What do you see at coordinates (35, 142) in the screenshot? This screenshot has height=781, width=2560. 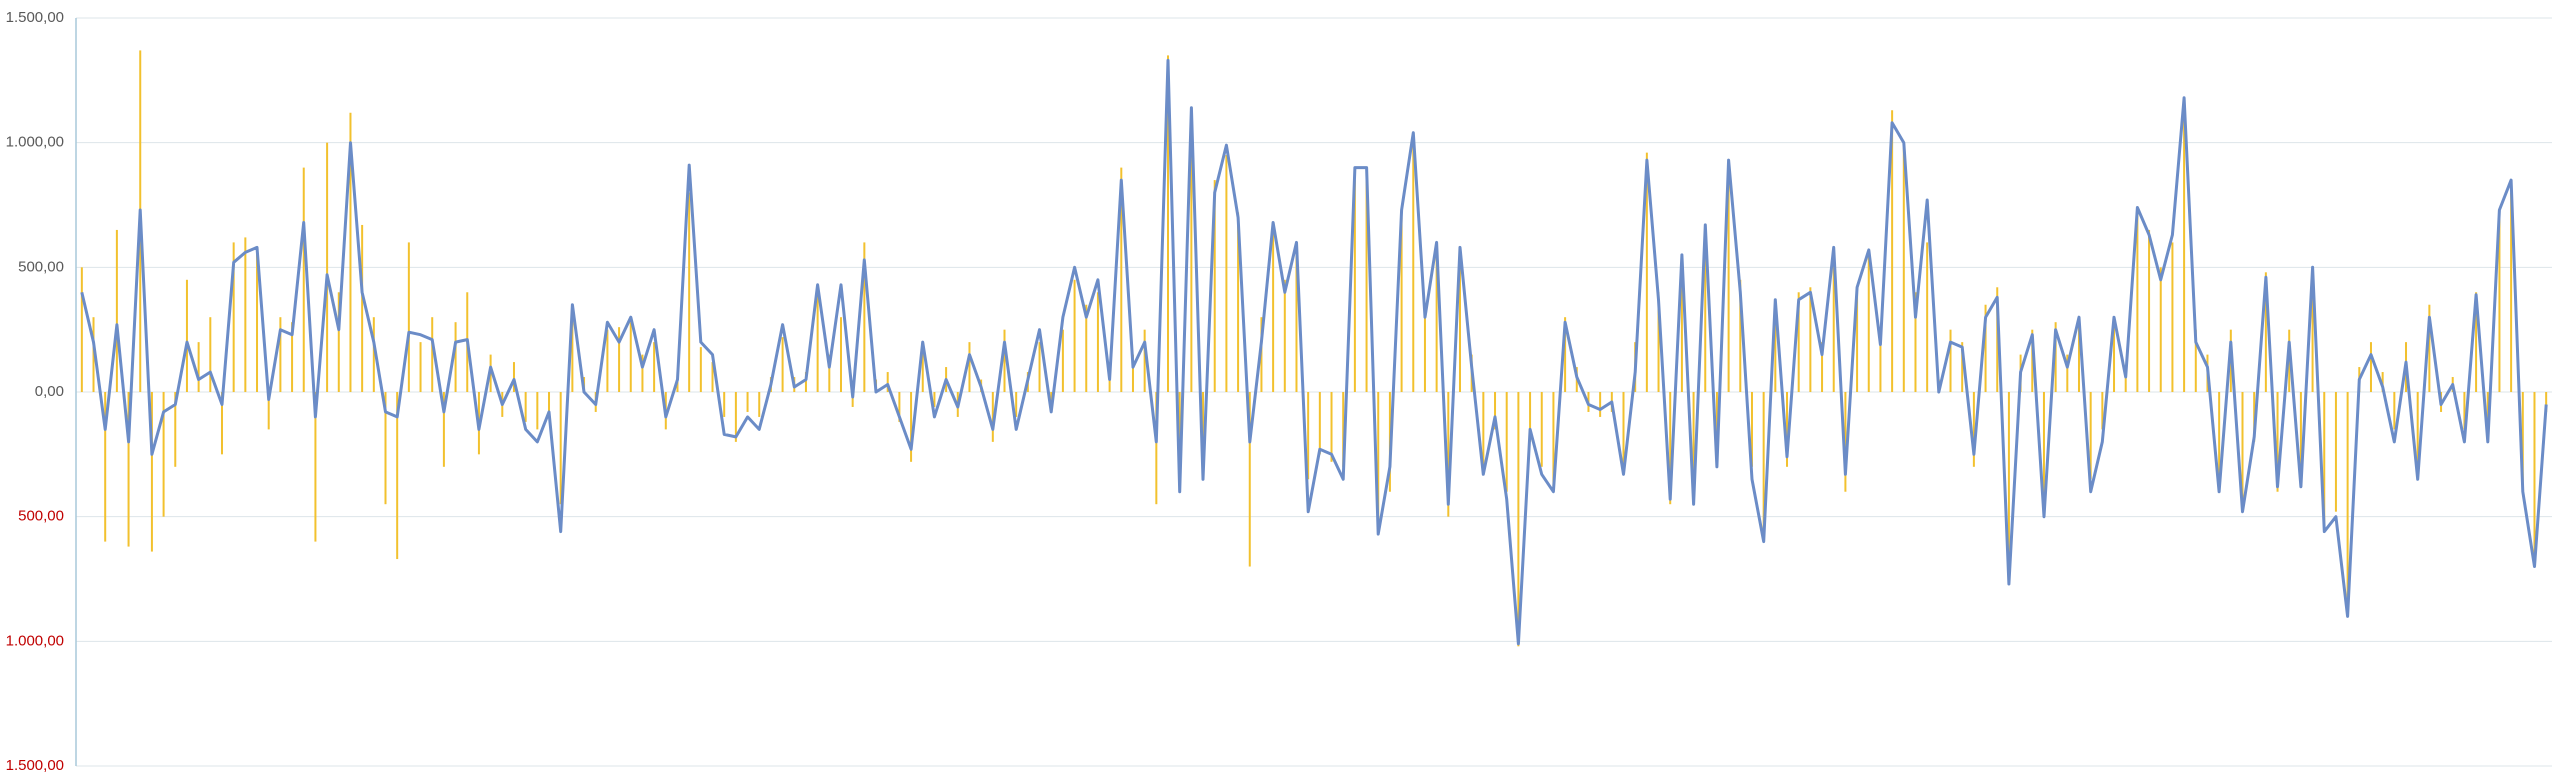 I see `y-tick-label: 1.000,00` at bounding box center [35, 142].